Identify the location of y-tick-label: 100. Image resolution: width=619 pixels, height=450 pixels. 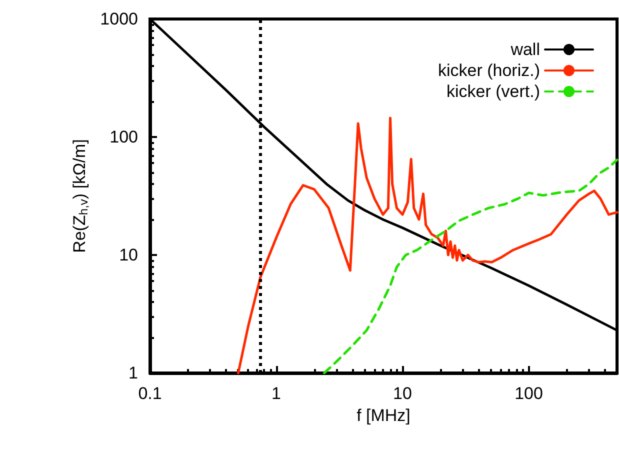
(124, 137).